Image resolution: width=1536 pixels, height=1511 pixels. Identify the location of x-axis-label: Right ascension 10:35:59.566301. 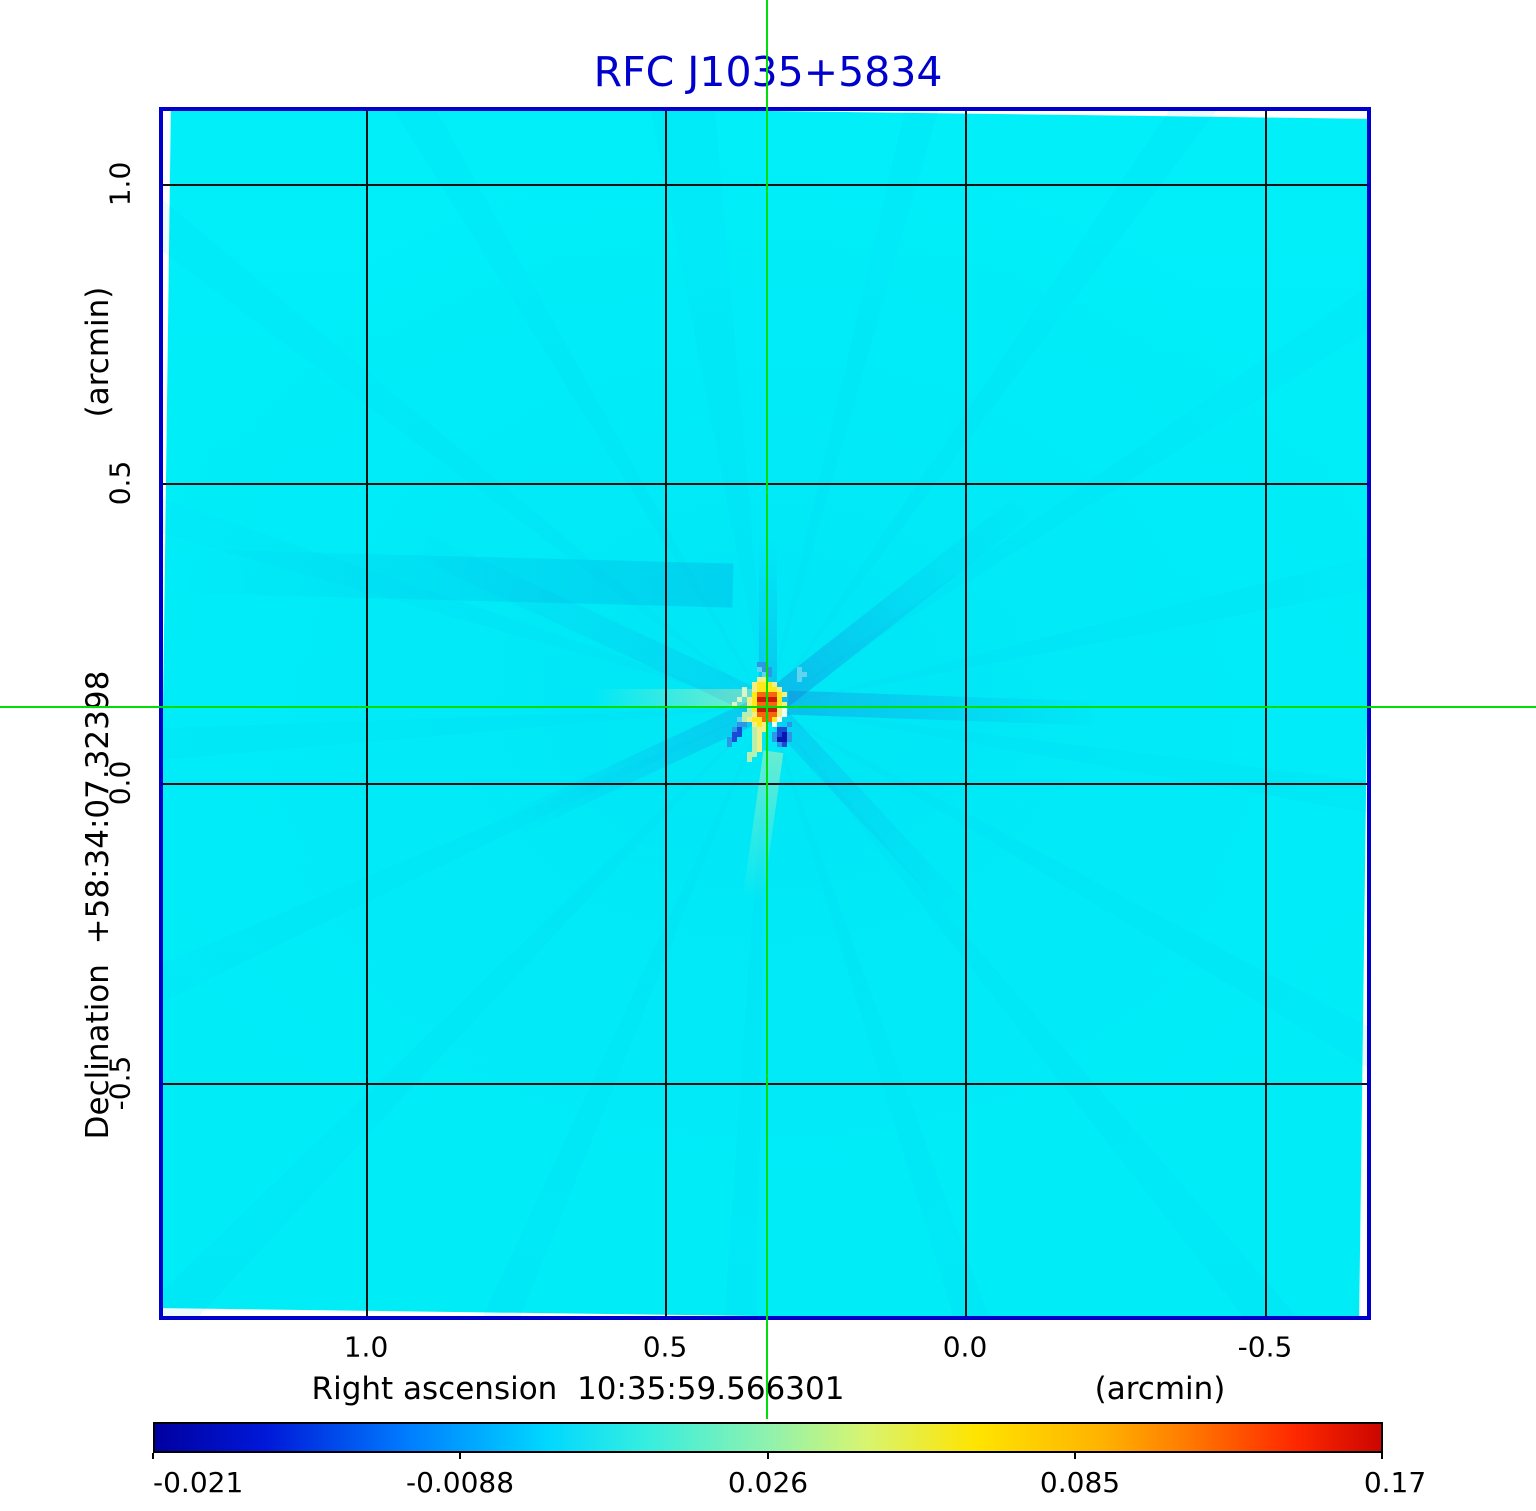
(578, 1389).